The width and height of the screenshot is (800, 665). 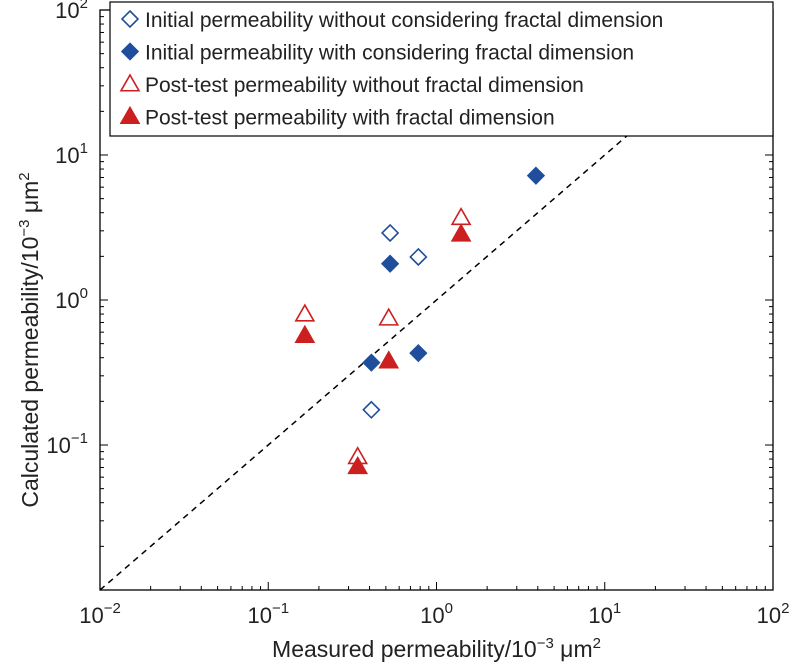 I want to click on x-tick-label: 10⁻², so click(x=100, y=614).